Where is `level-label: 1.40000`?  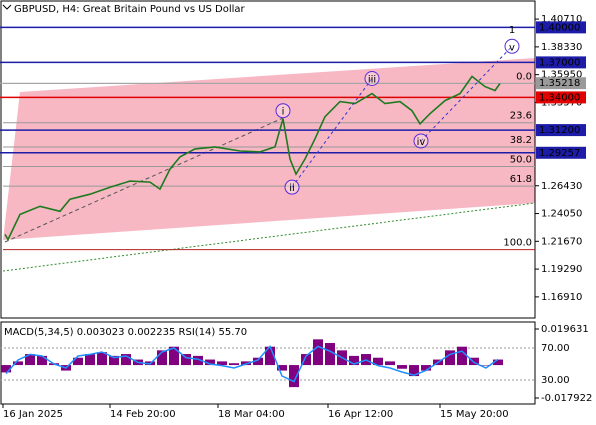
level-label: 1.40000 is located at coordinates (559, 27).